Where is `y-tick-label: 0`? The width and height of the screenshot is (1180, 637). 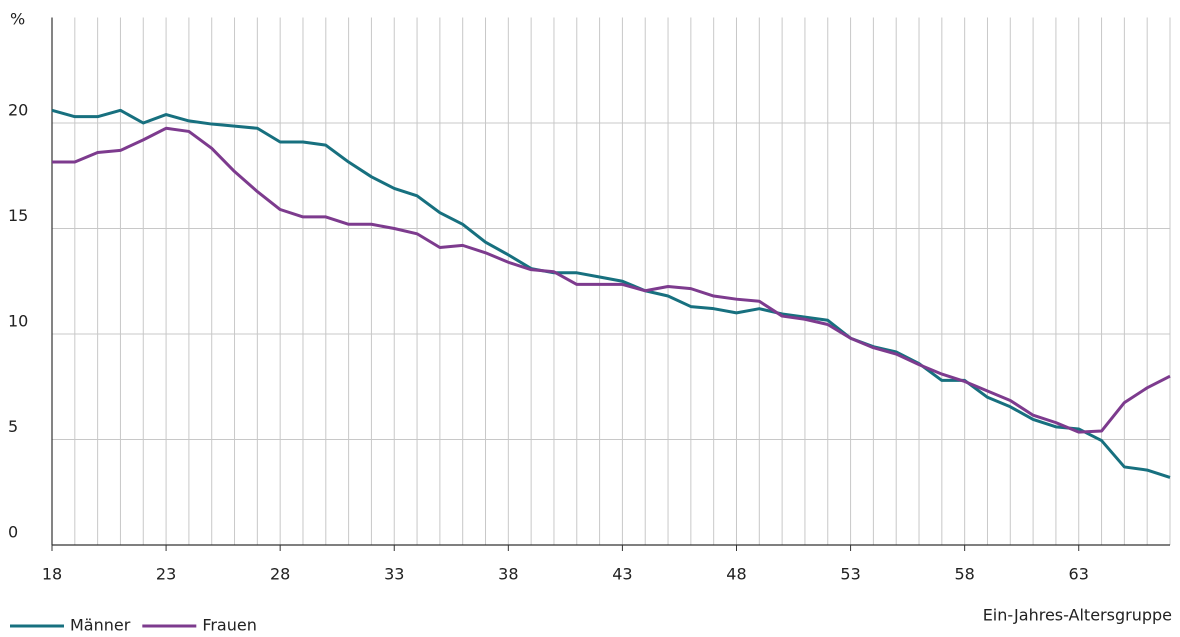
y-tick-label: 0 is located at coordinates (13, 532).